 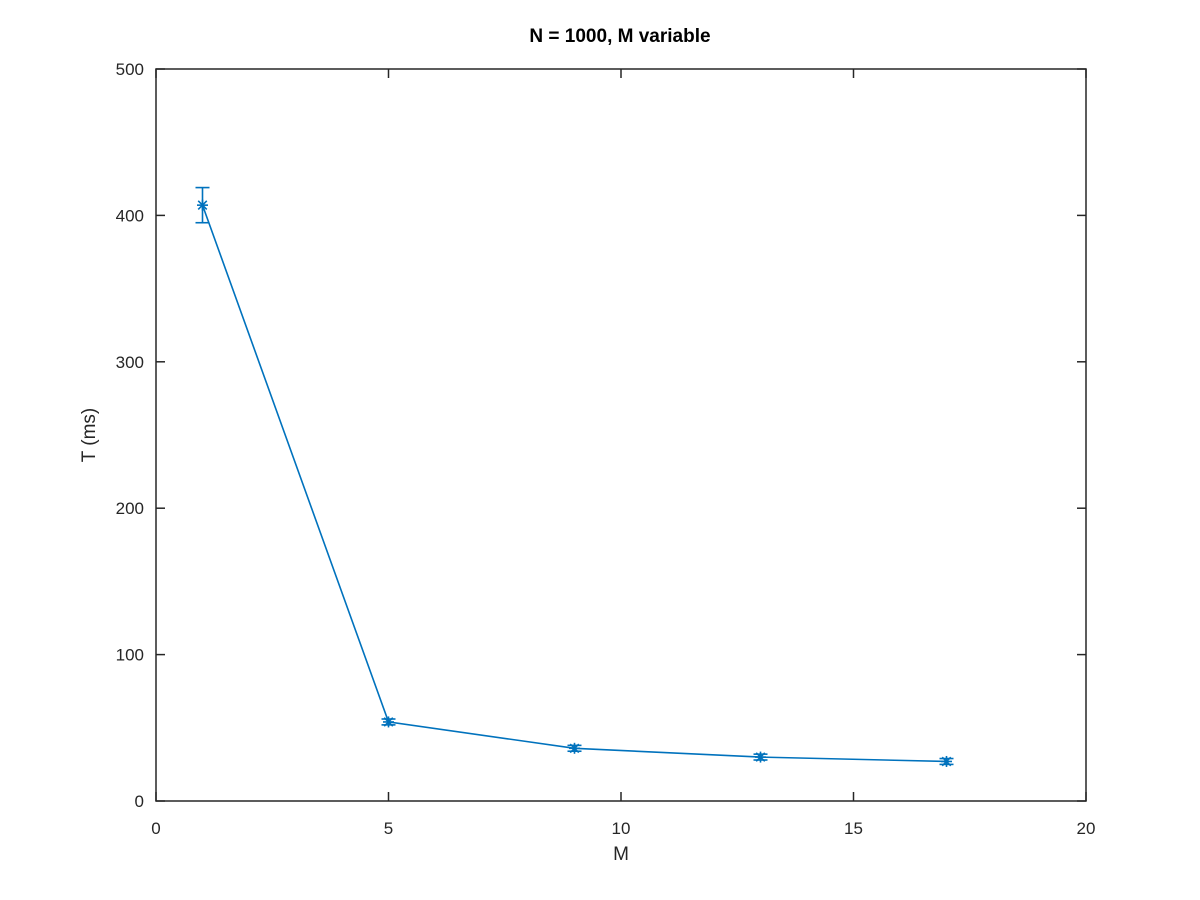 I want to click on y-tick-label: 200, so click(x=130, y=508).